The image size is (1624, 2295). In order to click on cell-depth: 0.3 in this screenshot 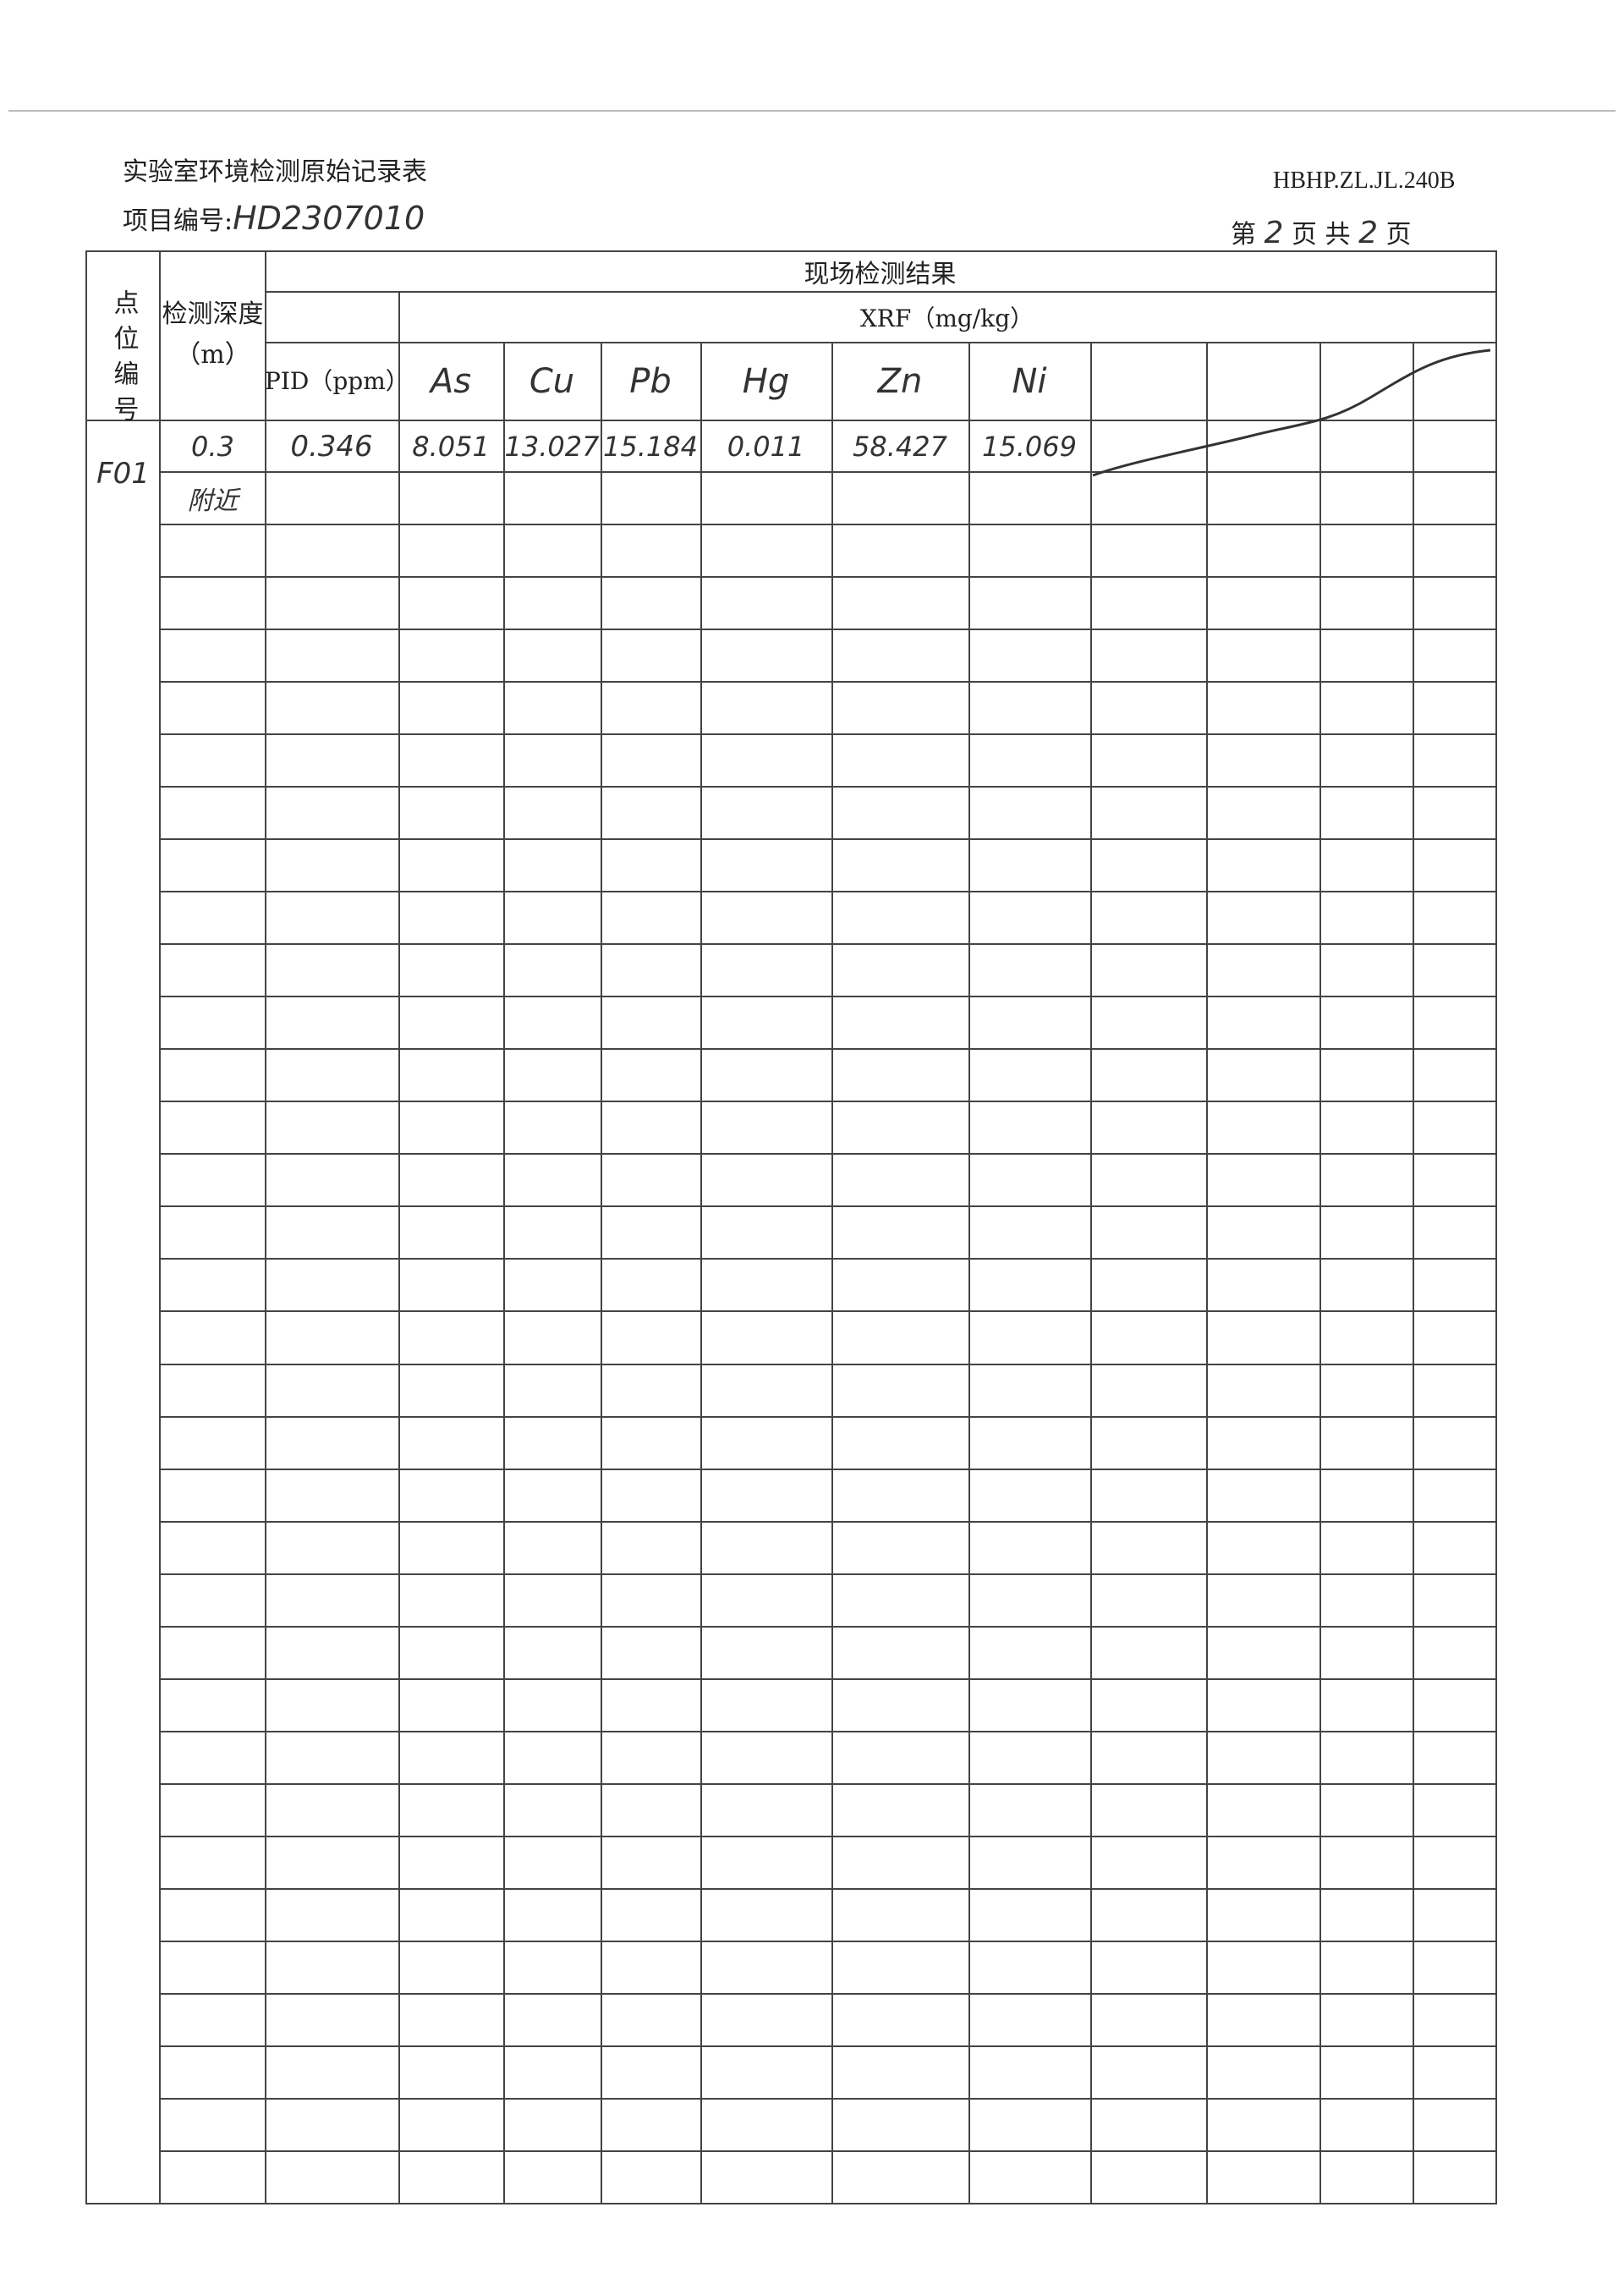, I will do `click(212, 446)`.